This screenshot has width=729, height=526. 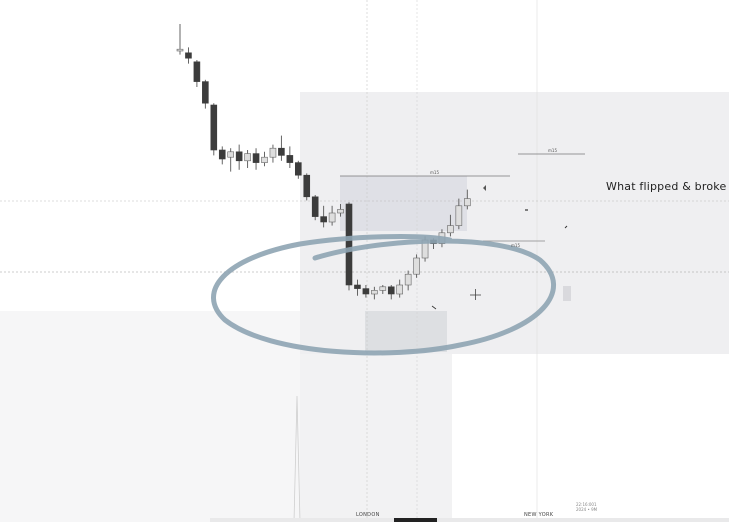 I want to click on volume-spike, so click(x=297, y=459).